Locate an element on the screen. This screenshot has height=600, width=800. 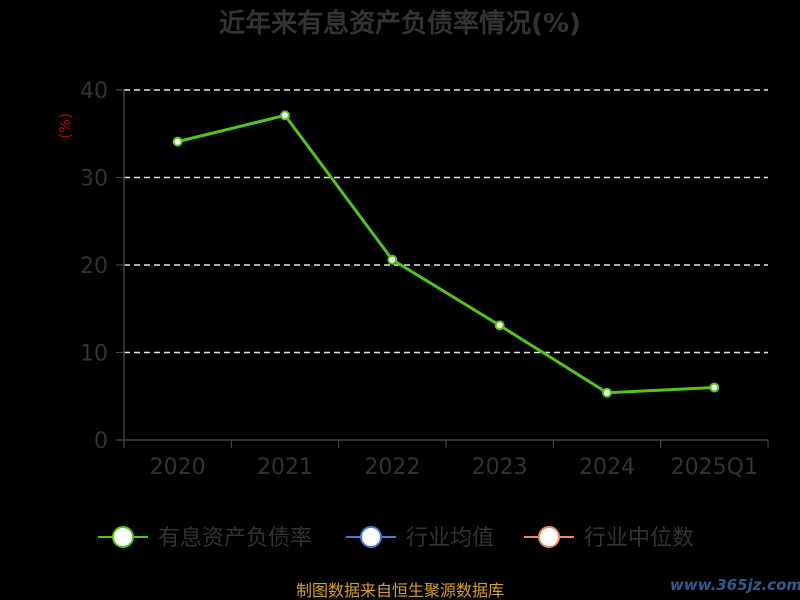
source-note: 制图数据来自恒生聚源数据库 is located at coordinates (400, 590).